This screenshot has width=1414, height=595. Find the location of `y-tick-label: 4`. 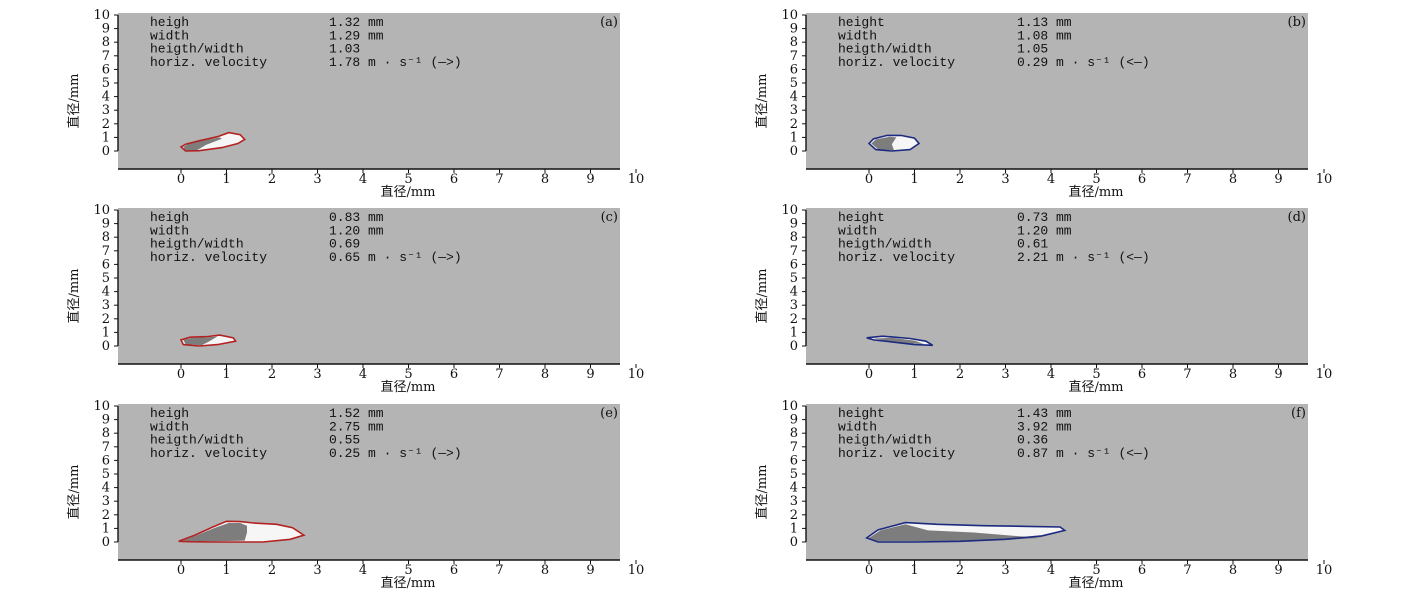

y-tick-label: 4 is located at coordinates (106, 97).